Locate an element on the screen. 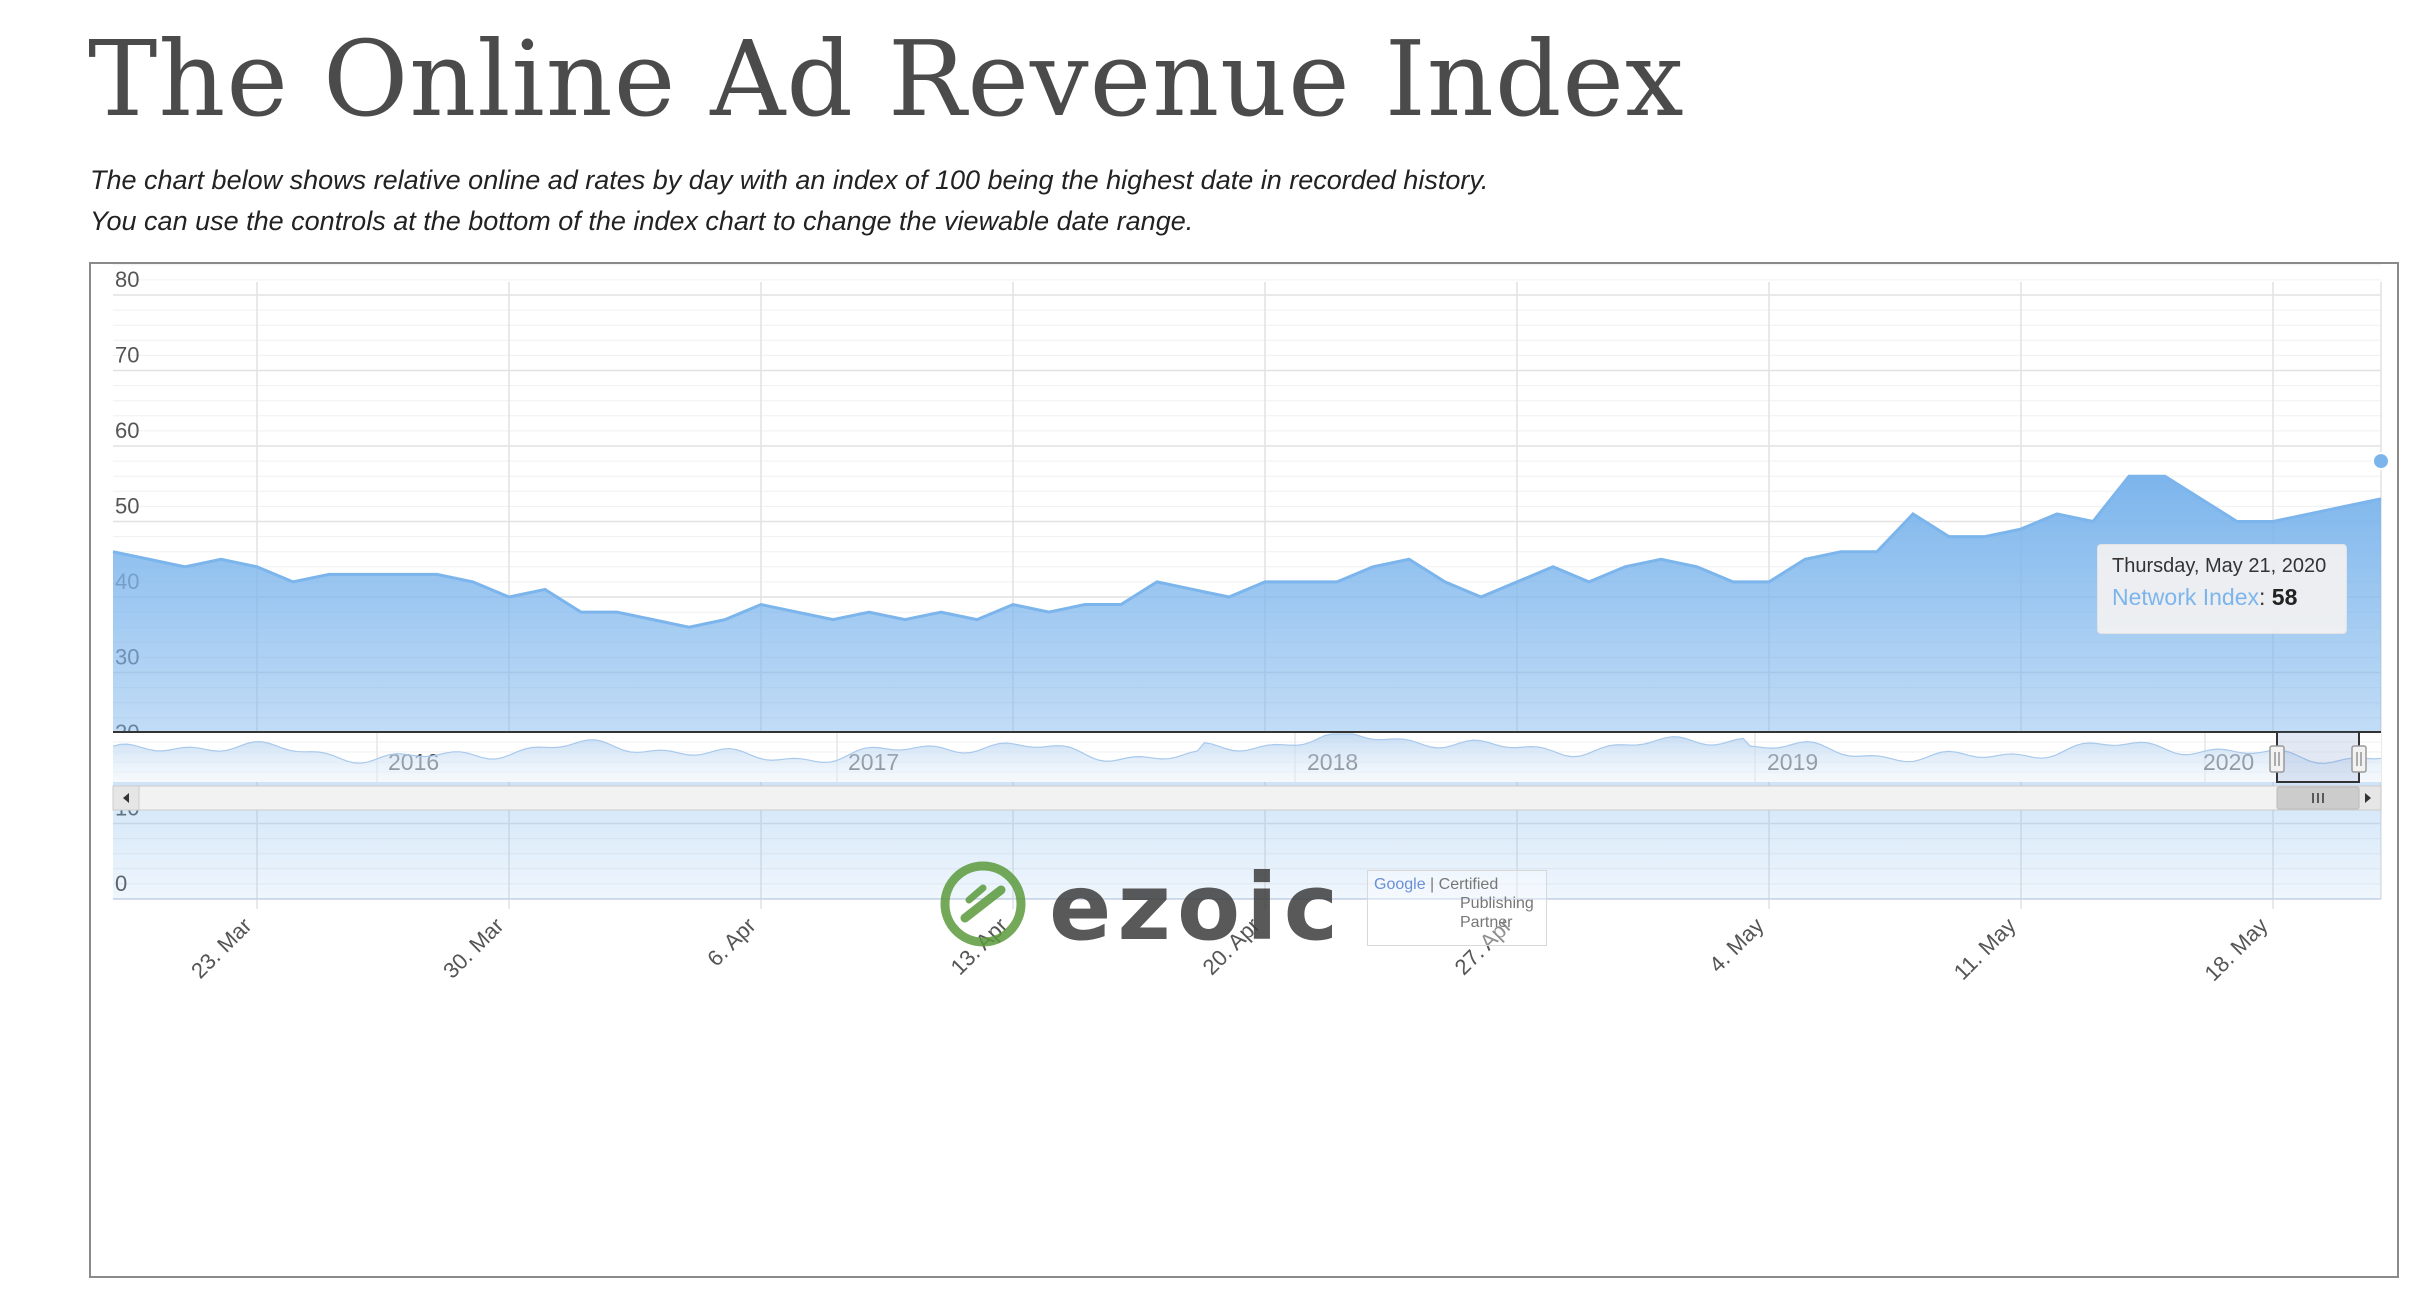  navigator: 20162017201820192020 is located at coordinates (1247, 757).